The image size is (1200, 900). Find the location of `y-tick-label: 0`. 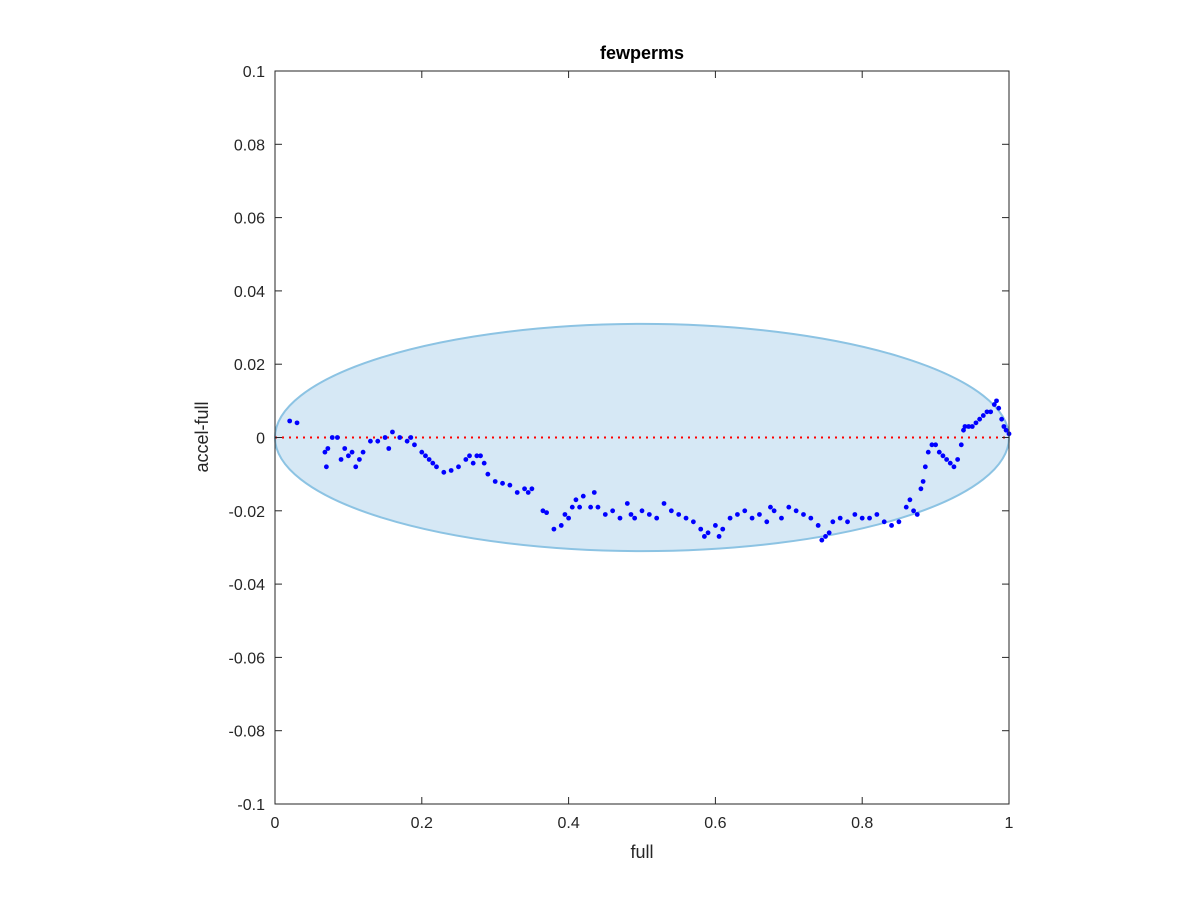

y-tick-label: 0 is located at coordinates (260, 439).